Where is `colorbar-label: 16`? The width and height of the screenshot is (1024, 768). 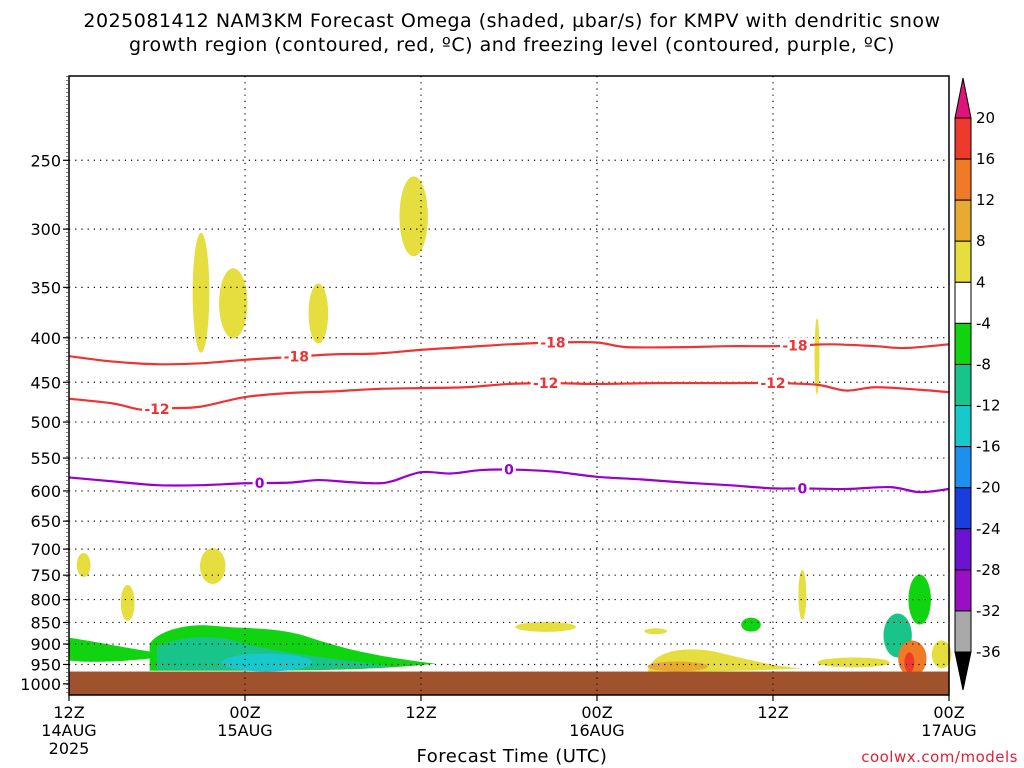
colorbar-label: 16 is located at coordinates (985, 159).